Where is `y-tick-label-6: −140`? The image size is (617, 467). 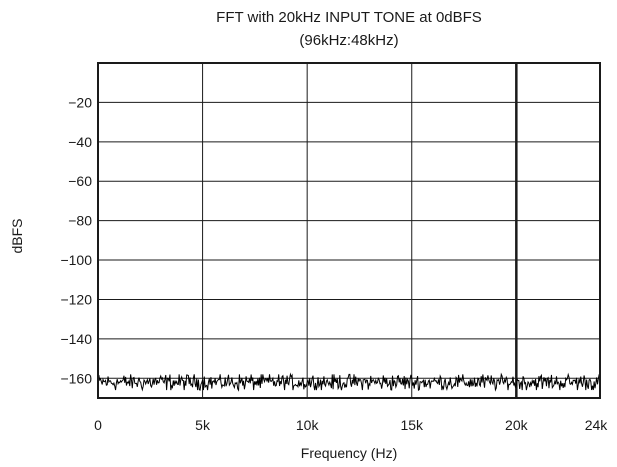
y-tick-label-6: −140 is located at coordinates (76, 339).